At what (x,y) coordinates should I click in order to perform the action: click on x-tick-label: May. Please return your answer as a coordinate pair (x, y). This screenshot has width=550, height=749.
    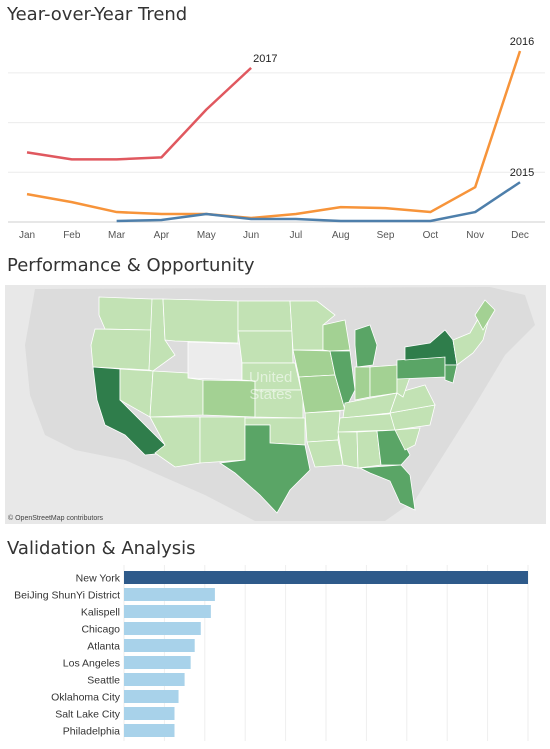
    Looking at the image, I should click on (206, 235).